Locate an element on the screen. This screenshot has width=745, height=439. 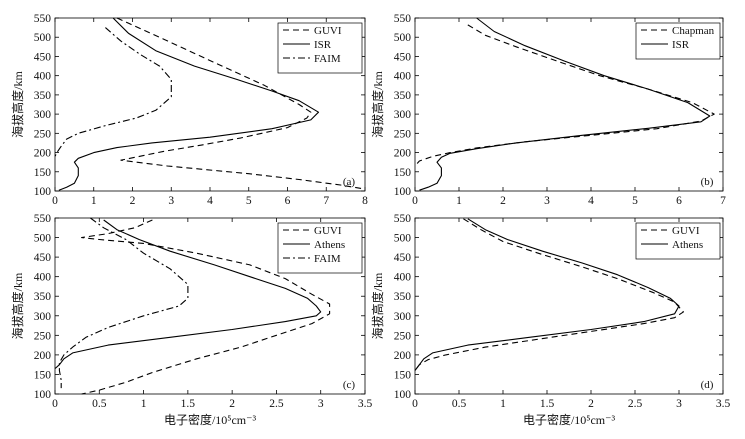
legend-label-athens: Athens is located at coordinates (687, 245).